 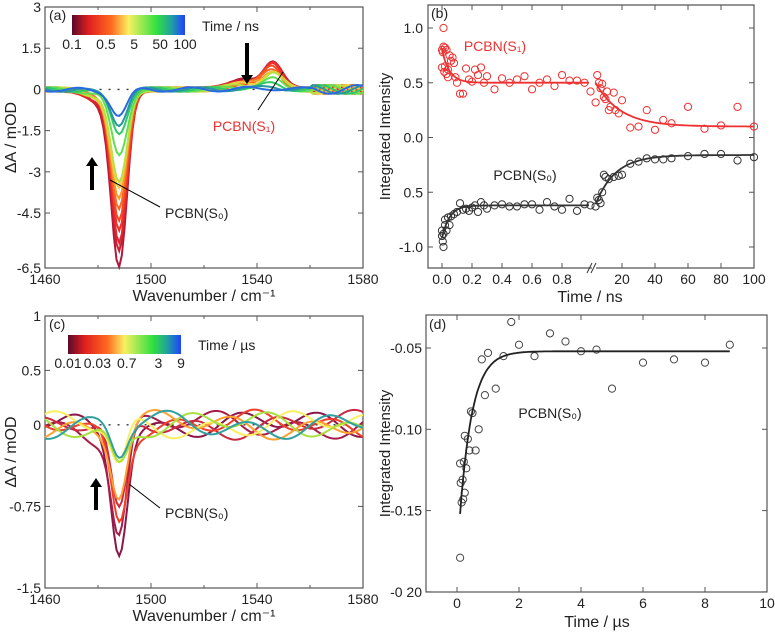 What do you see at coordinates (35, 172) in the screenshot?
I see `y-tick-label: -3` at bounding box center [35, 172].